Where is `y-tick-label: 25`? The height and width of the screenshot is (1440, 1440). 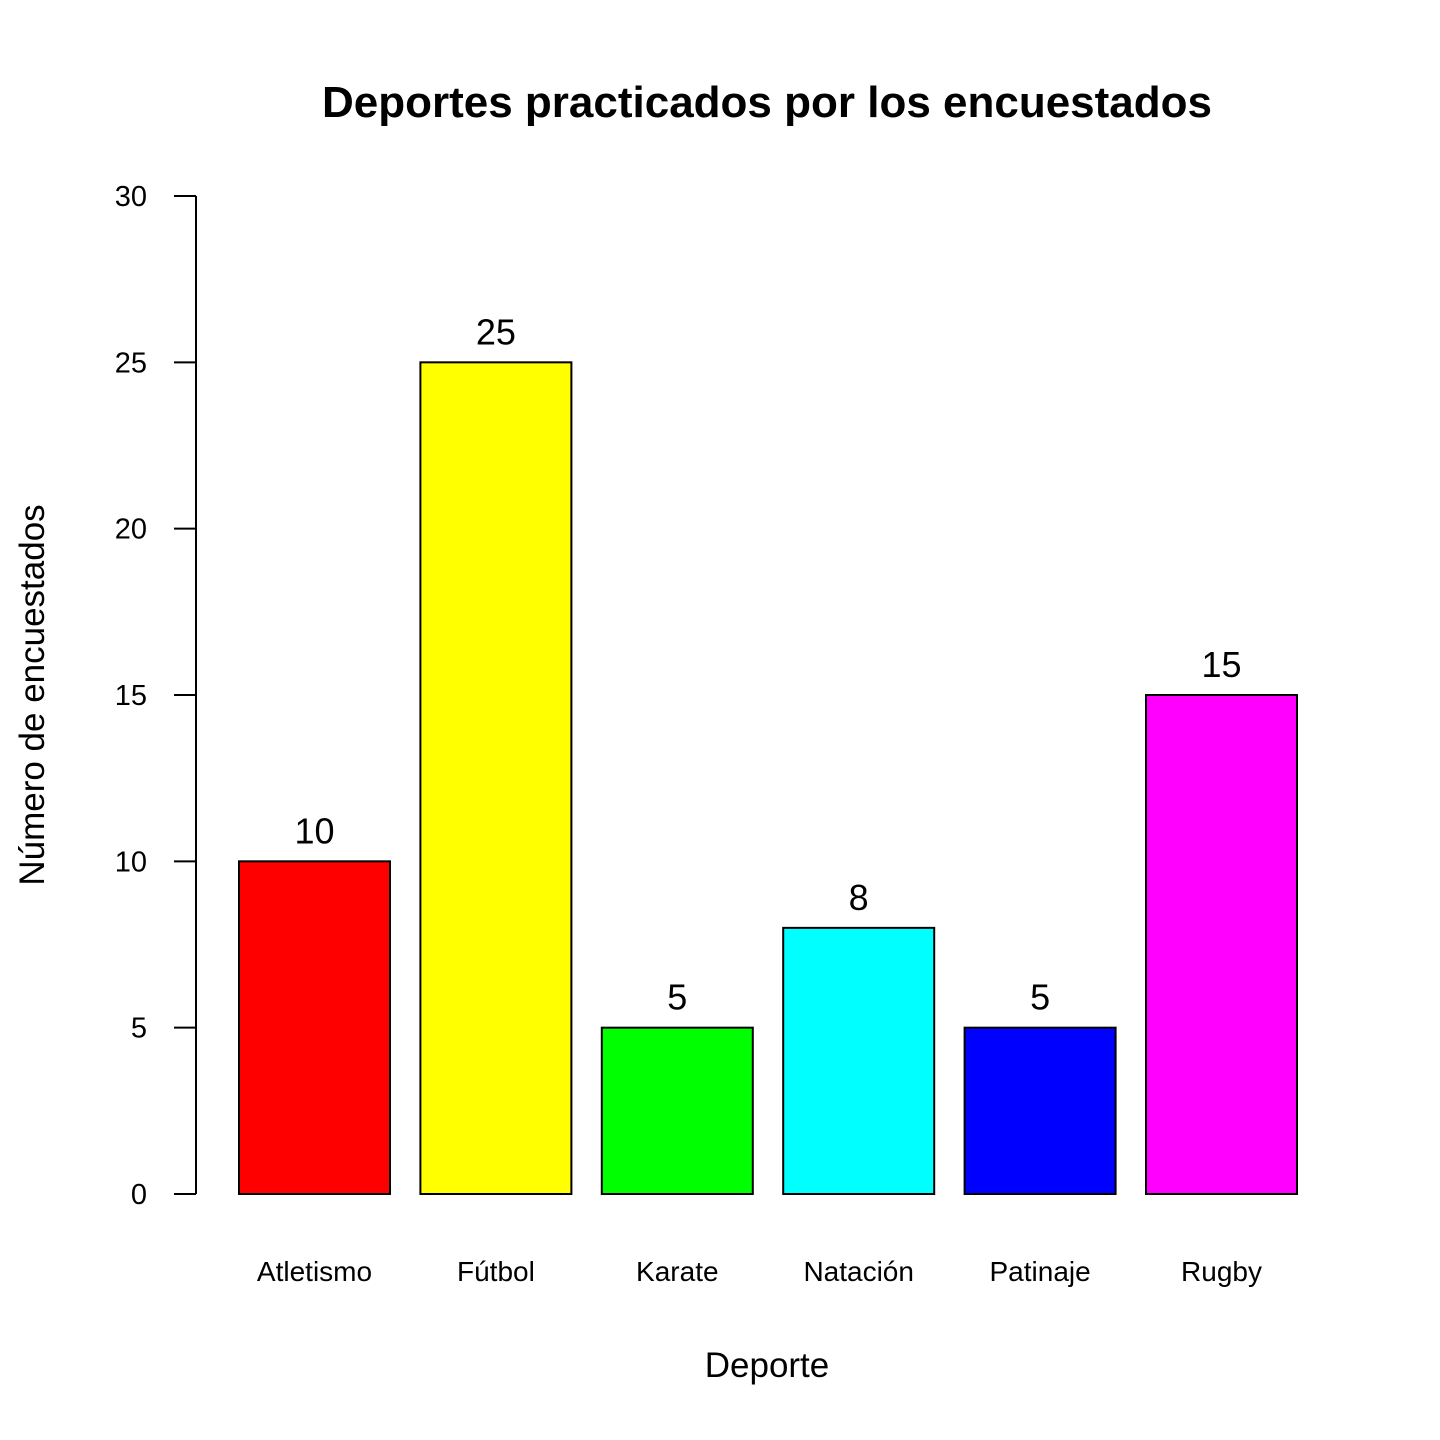 y-tick-label: 25 is located at coordinates (131, 363).